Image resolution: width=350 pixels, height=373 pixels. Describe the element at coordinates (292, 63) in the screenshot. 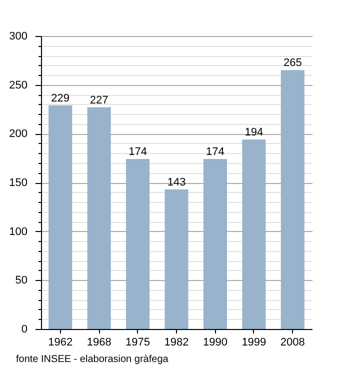

I see `data-label: 265` at that location.